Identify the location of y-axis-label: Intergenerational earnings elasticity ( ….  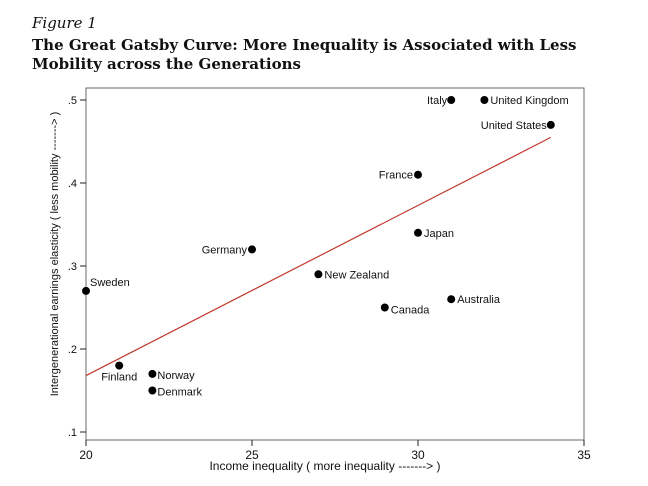
(55, 254).